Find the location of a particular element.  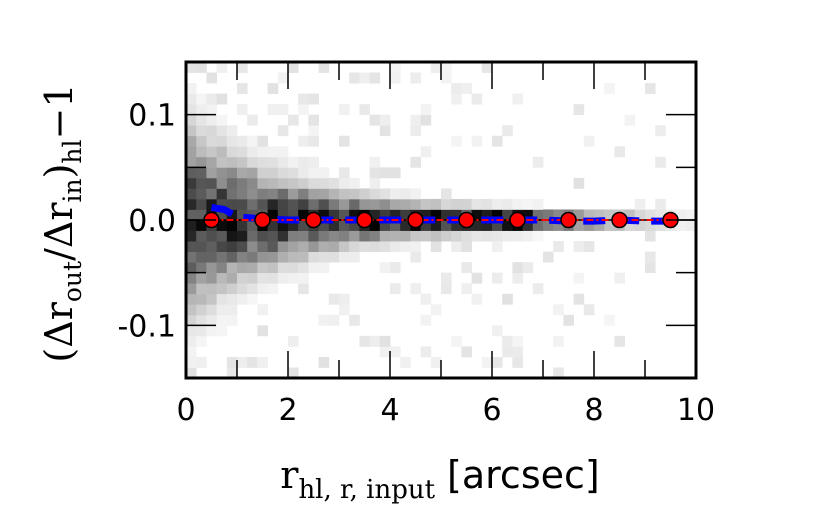

y-tick-label: 0.0 is located at coordinates (152, 221).